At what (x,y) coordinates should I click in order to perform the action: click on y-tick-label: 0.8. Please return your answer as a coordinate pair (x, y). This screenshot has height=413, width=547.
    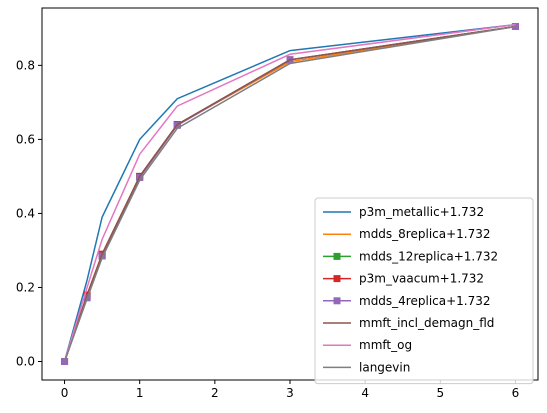
    Looking at the image, I should click on (25, 65).